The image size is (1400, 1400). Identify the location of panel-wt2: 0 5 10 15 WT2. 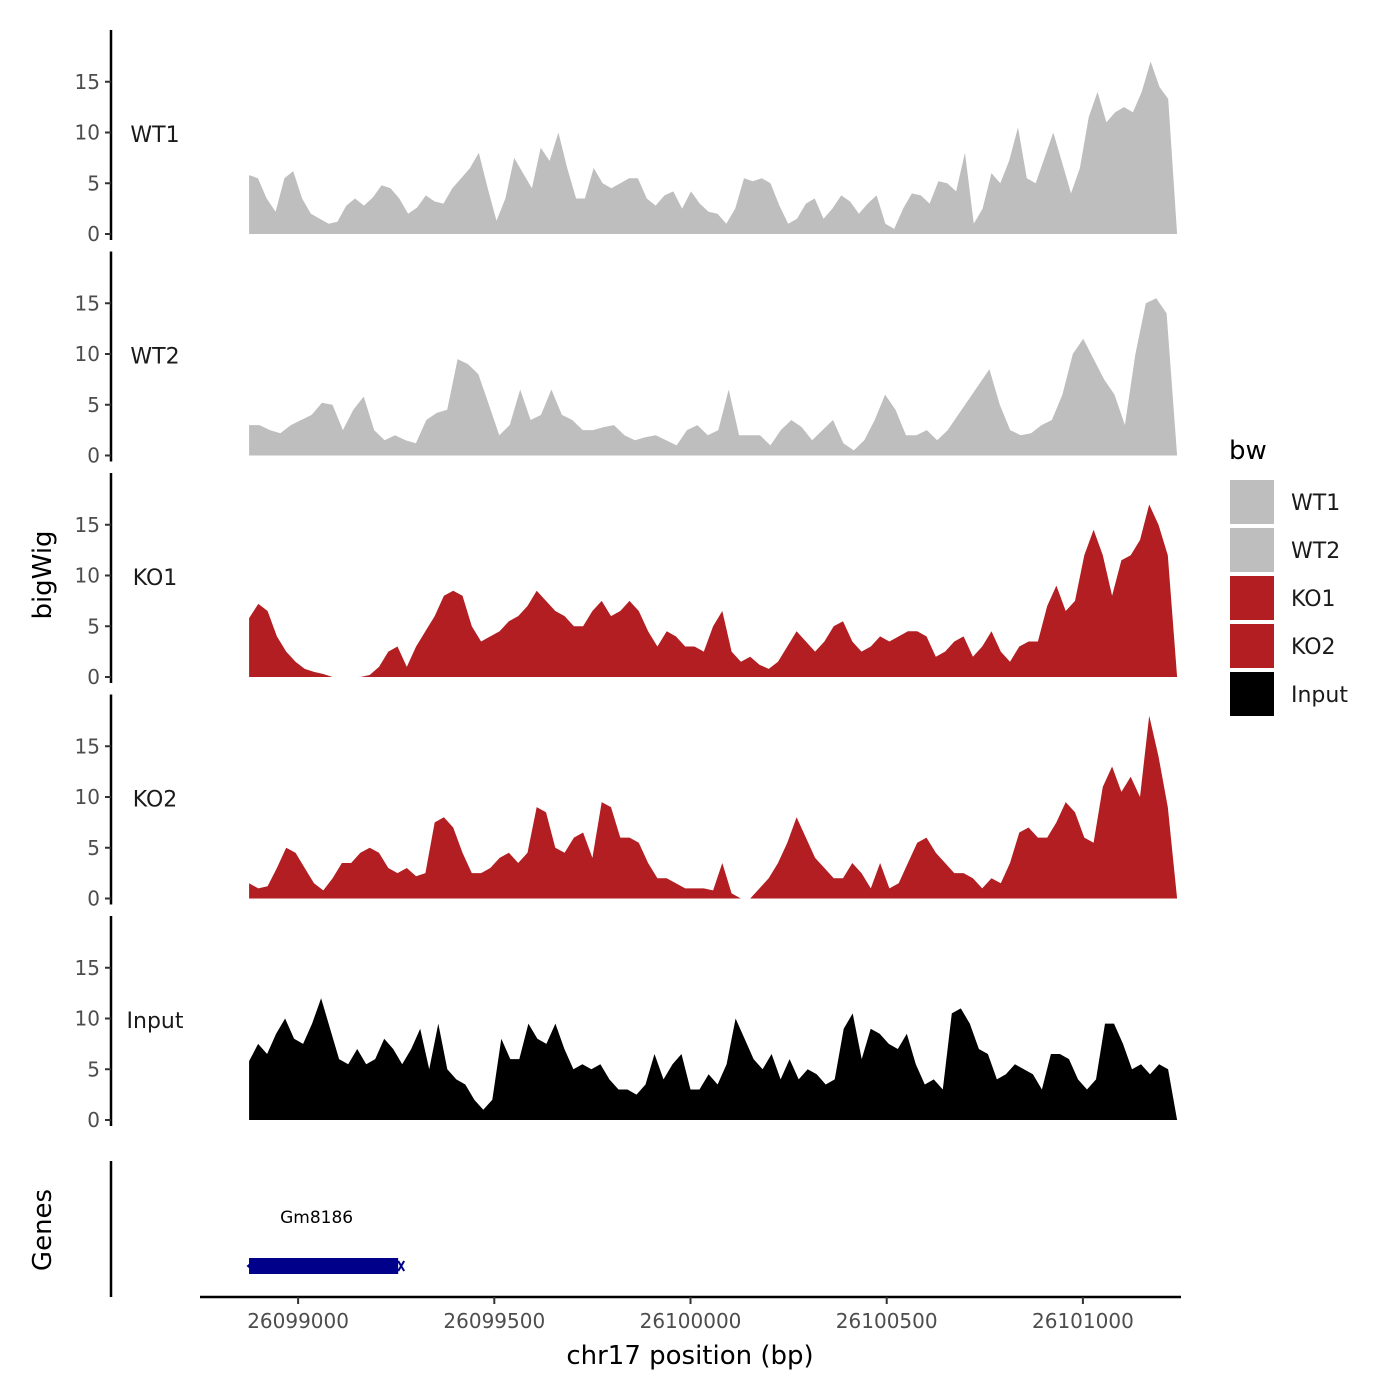
(626, 359).